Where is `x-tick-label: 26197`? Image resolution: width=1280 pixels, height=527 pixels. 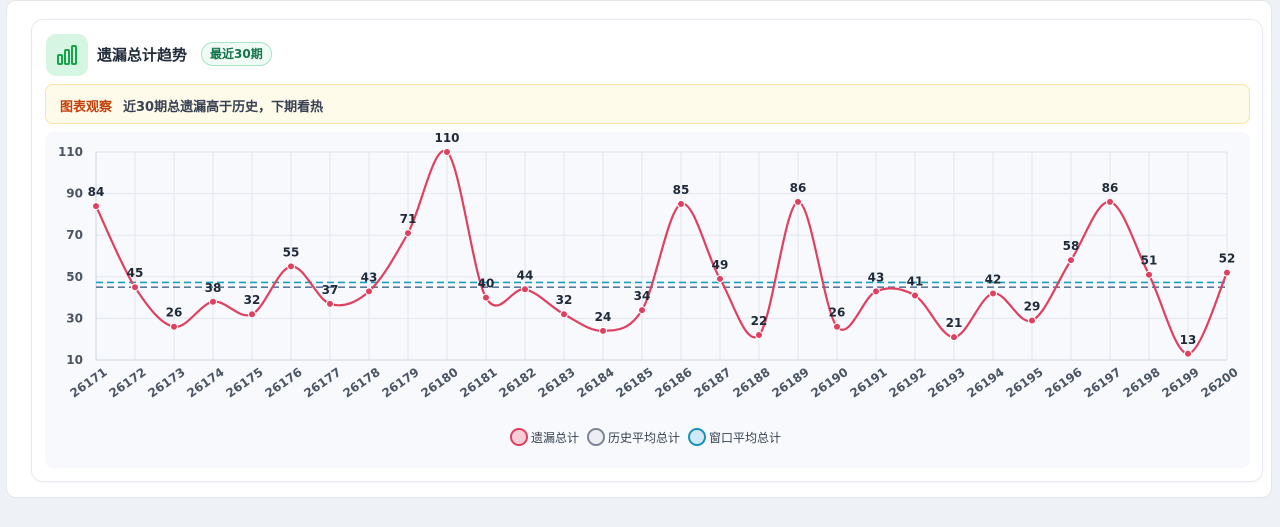 x-tick-label: 26197 is located at coordinates (1102, 382).